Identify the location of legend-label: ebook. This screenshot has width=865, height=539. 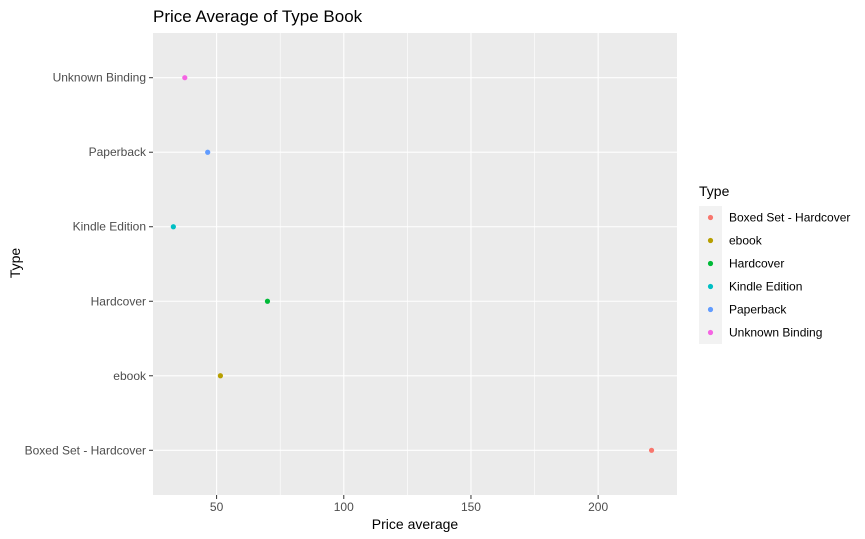
(746, 241).